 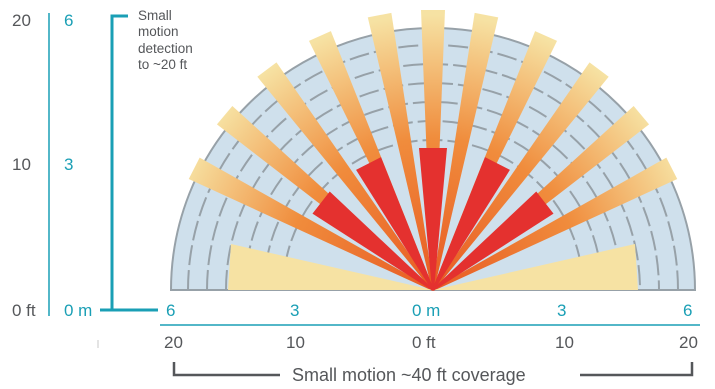 What do you see at coordinates (426, 310) in the screenshot?
I see `bottom-m-label-center-0: 0 m` at bounding box center [426, 310].